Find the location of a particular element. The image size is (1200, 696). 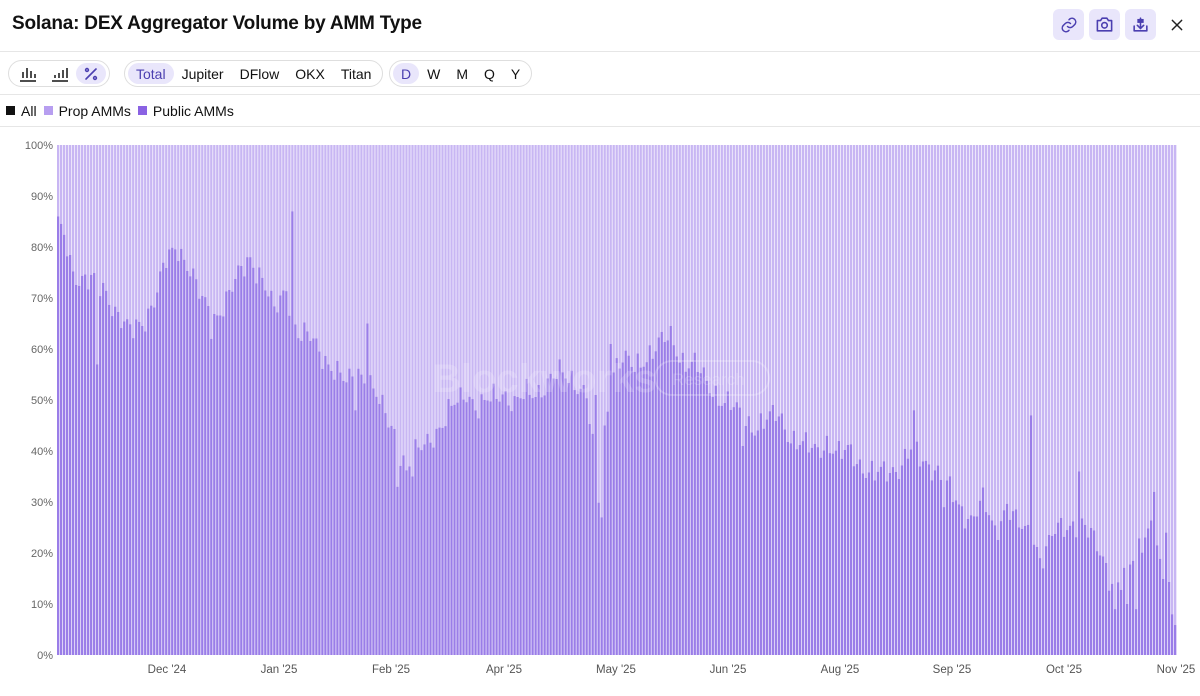

tab-total: Total is located at coordinates (151, 73).